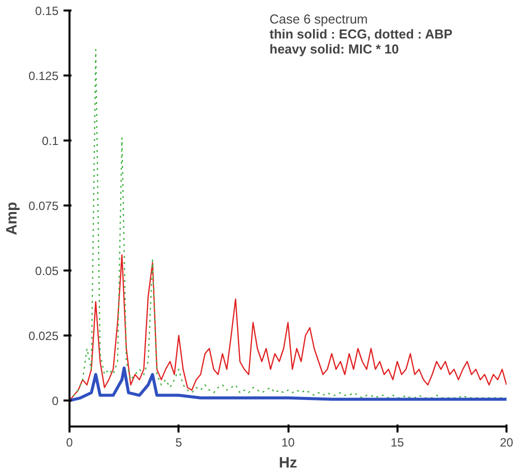 The height and width of the screenshot is (474, 518). Describe the element at coordinates (55, 401) in the screenshot. I see `y-tick-label: 0` at that location.